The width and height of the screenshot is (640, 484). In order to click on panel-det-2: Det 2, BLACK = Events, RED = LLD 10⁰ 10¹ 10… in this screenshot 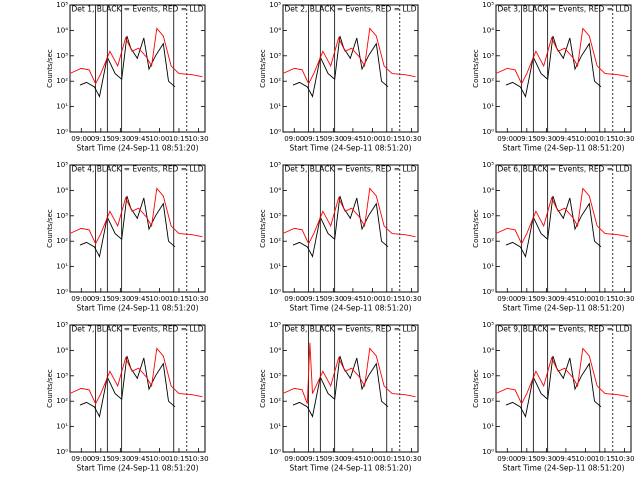, I will do `click(340, 77)`.